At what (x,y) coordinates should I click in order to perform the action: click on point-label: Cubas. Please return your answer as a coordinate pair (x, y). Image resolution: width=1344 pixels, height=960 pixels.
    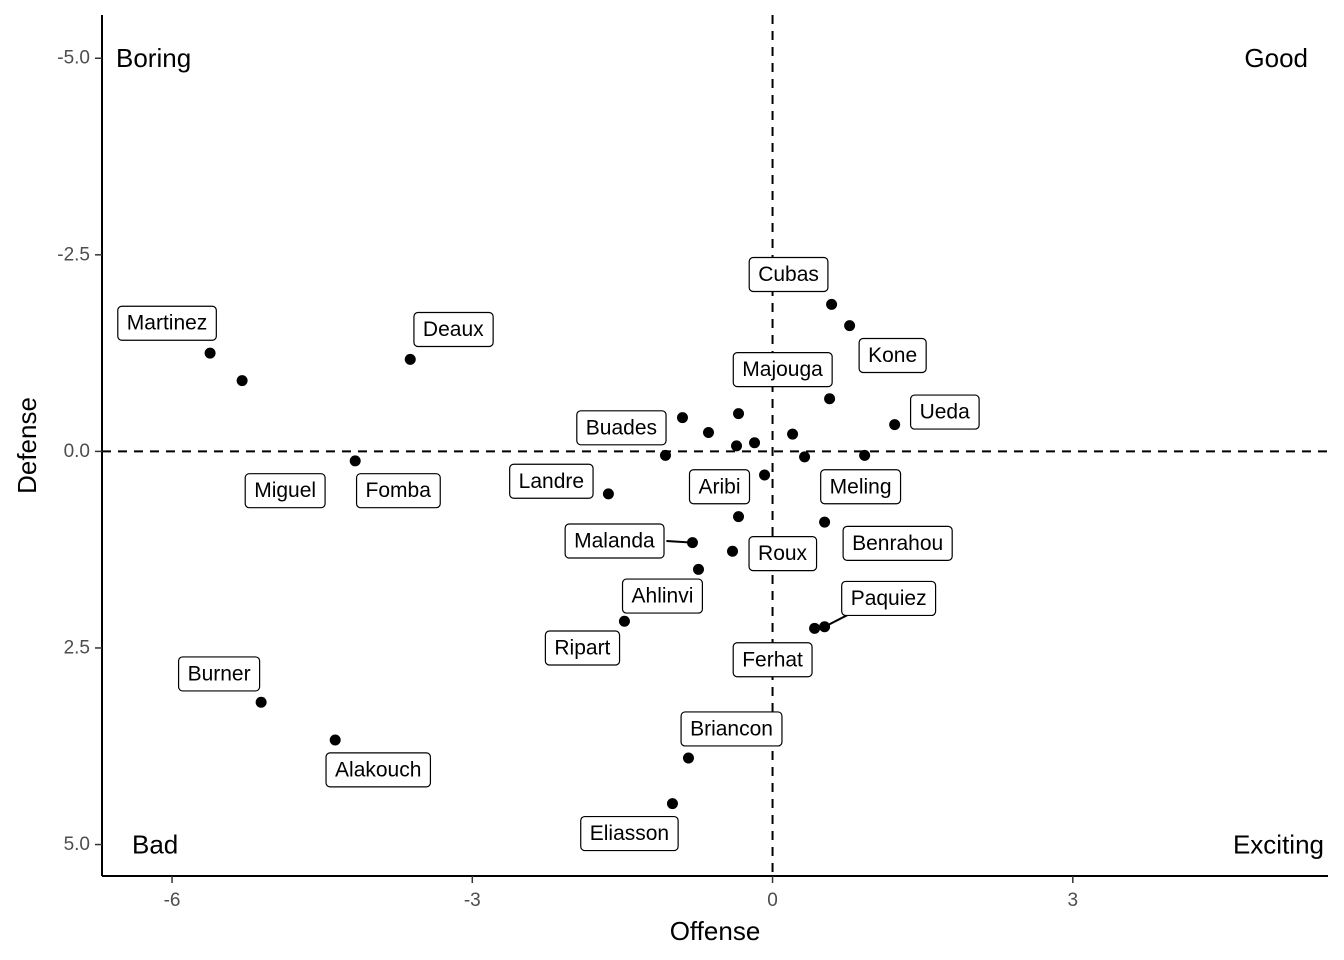
    Looking at the image, I should click on (788, 274).